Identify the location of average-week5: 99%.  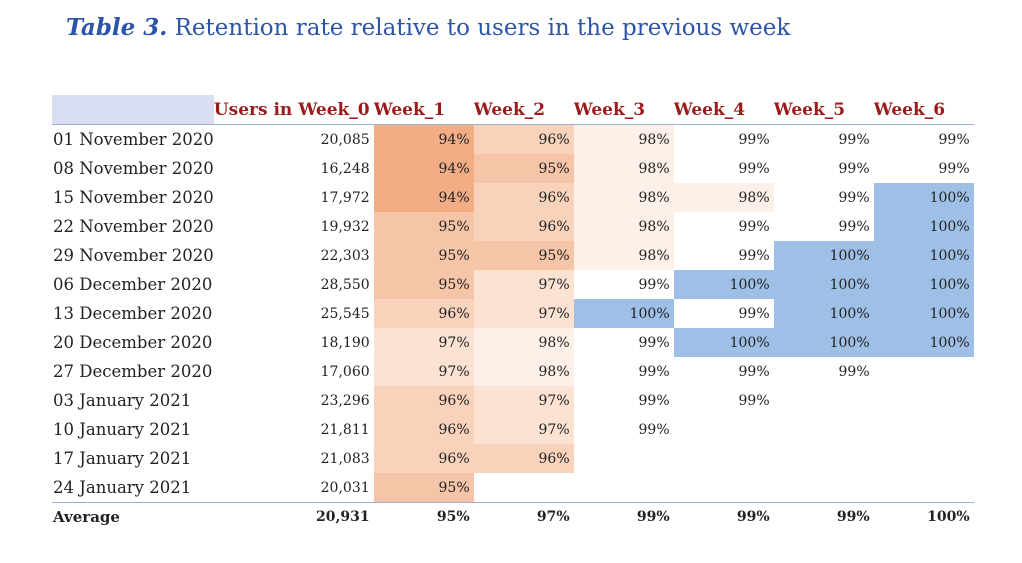
(823, 516).